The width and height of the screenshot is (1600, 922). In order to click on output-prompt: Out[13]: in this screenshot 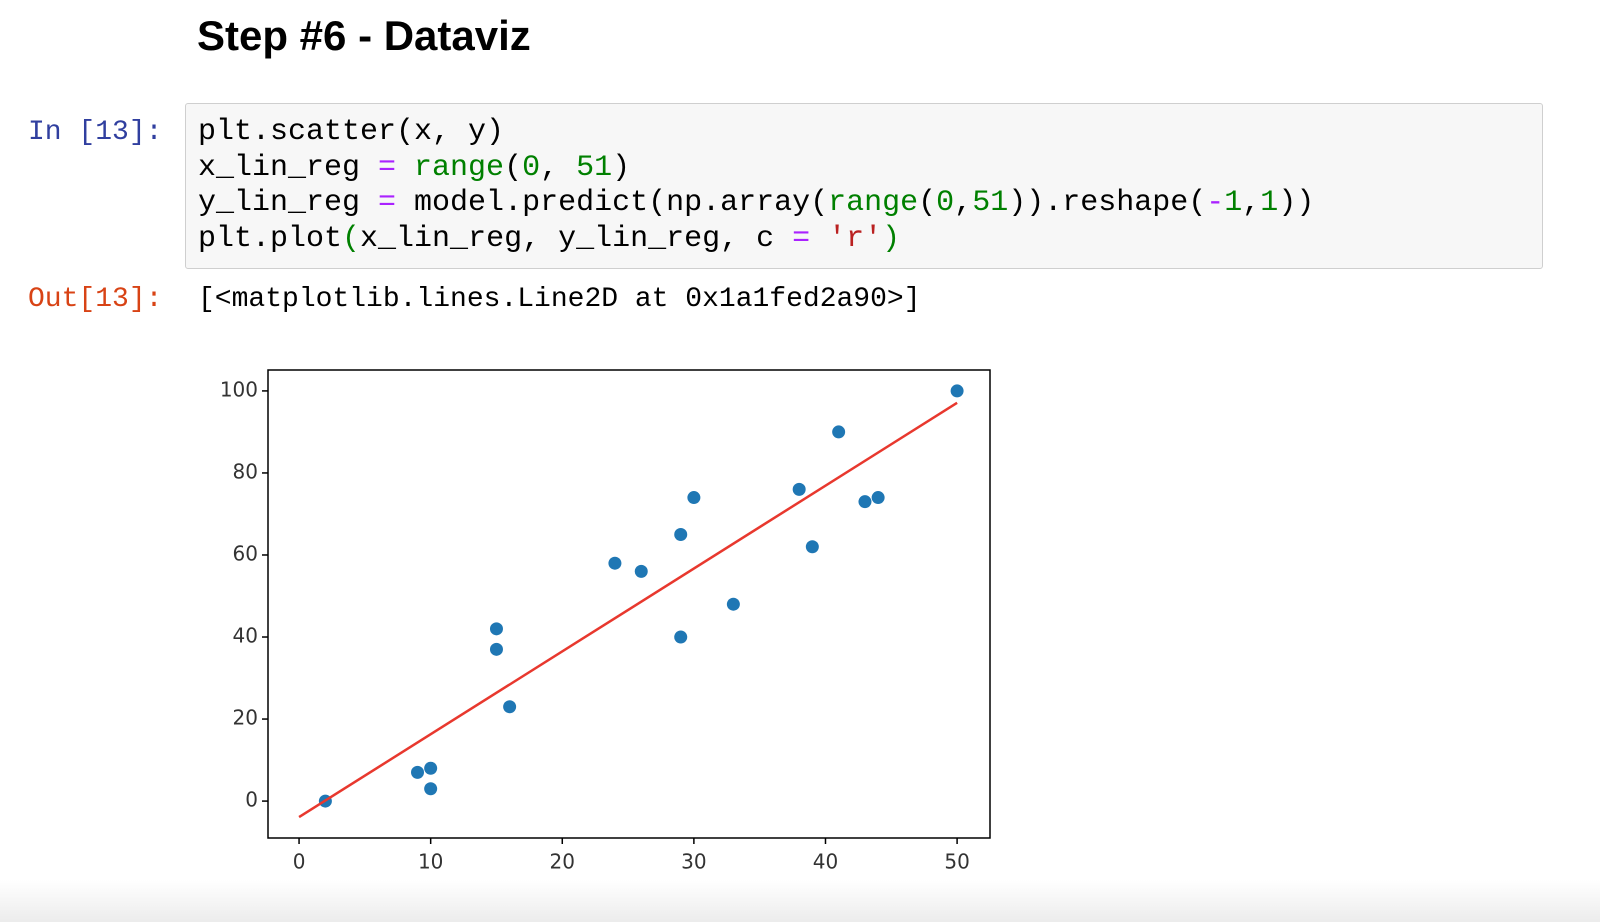, I will do `click(95, 299)`.